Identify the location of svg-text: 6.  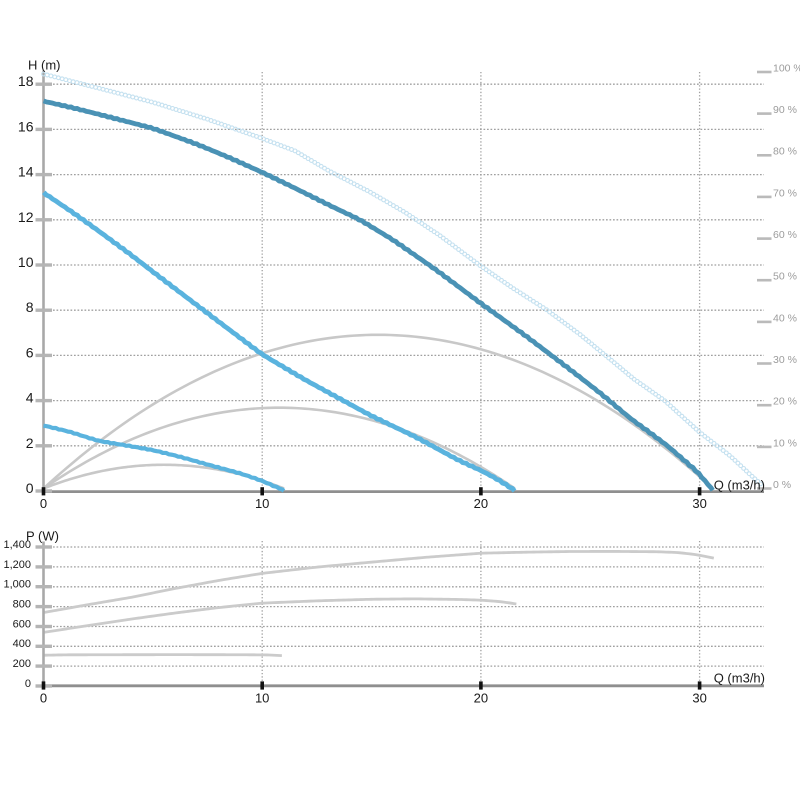
(30, 352).